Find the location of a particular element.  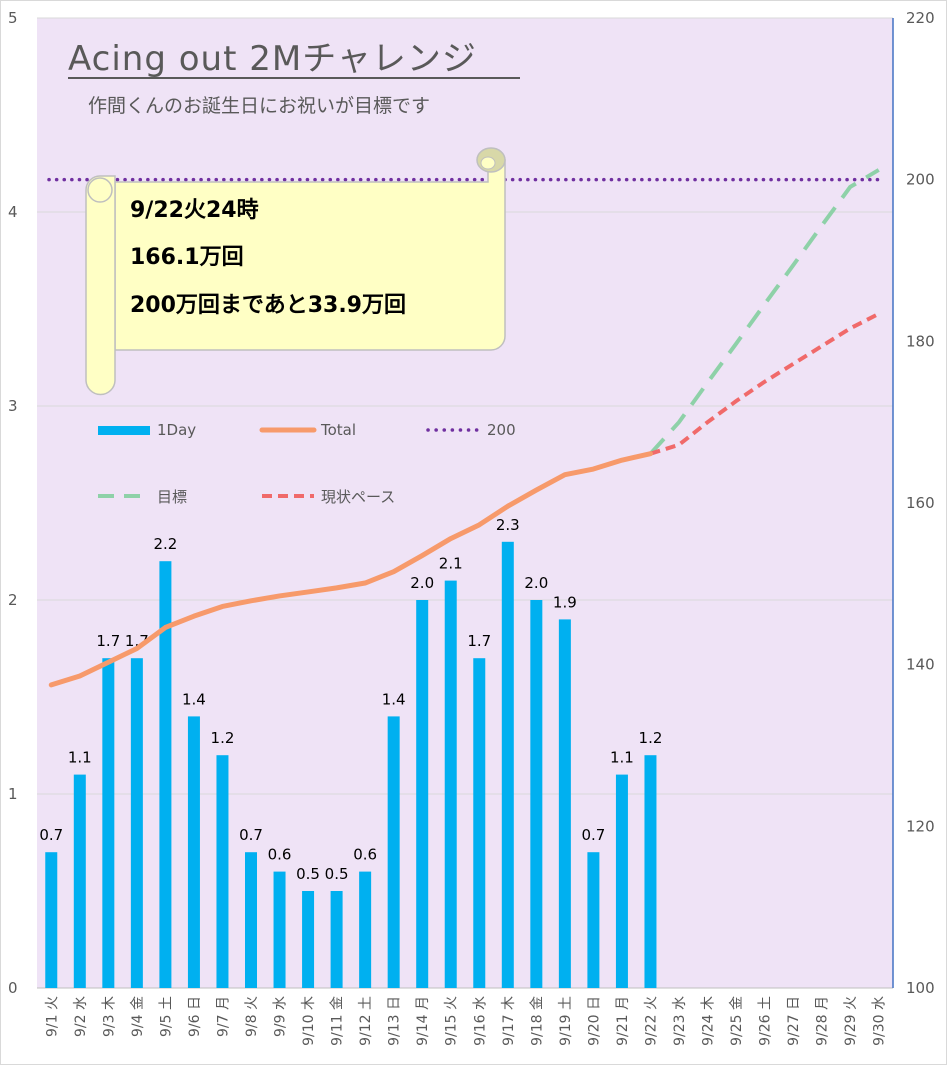

left-tick-label: 4 is located at coordinates (13, 212).